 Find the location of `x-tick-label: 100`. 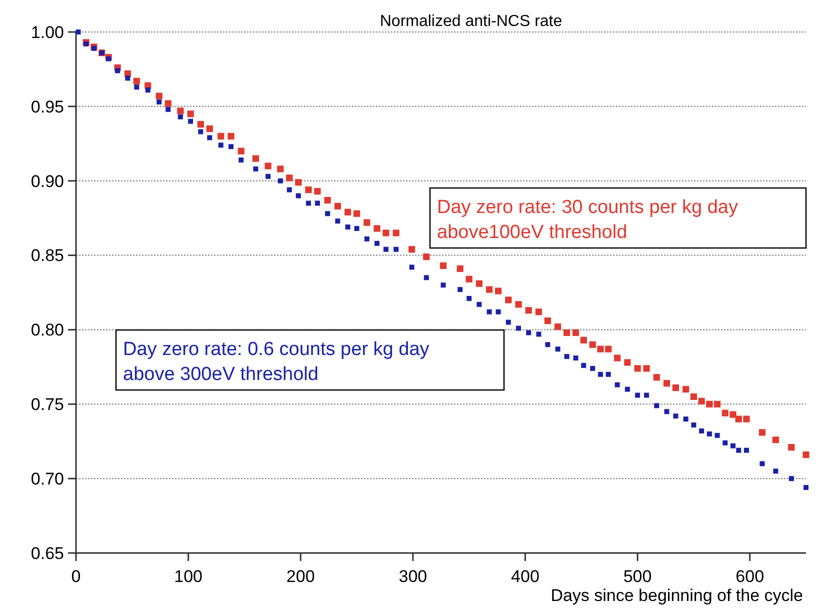

x-tick-label: 100 is located at coordinates (188, 576).